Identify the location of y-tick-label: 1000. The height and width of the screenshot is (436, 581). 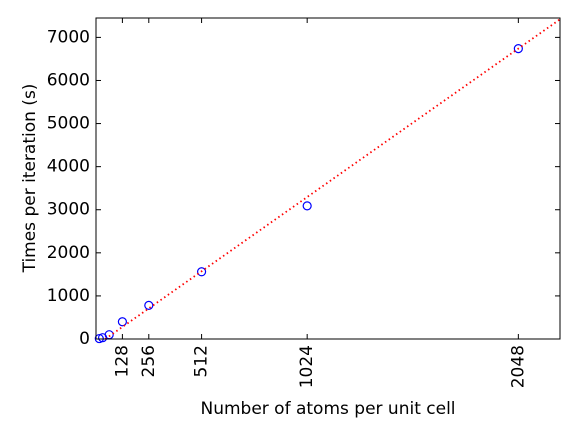
(68, 296).